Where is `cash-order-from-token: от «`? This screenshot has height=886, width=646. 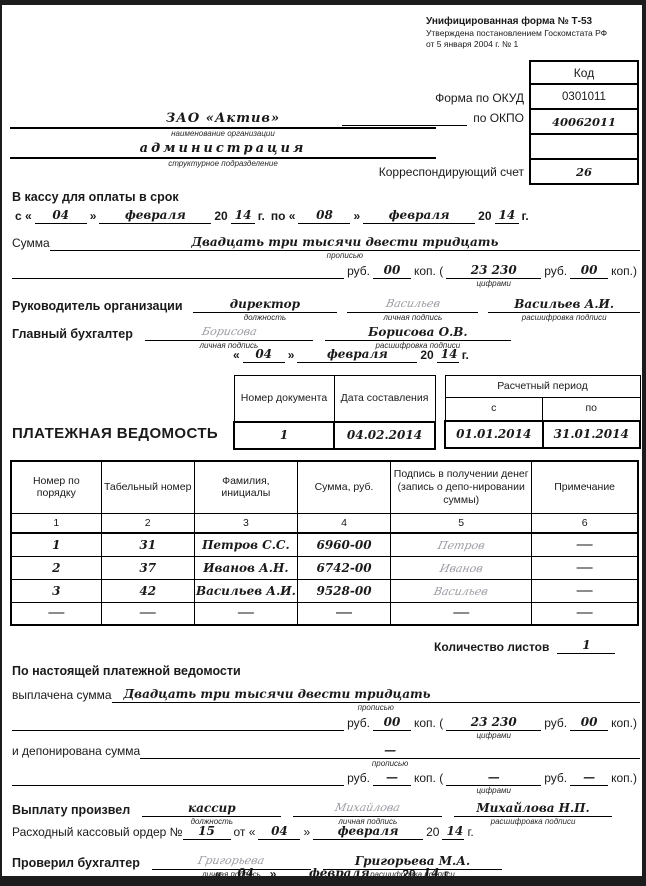
cash-order-from-token: от « is located at coordinates (244, 832).